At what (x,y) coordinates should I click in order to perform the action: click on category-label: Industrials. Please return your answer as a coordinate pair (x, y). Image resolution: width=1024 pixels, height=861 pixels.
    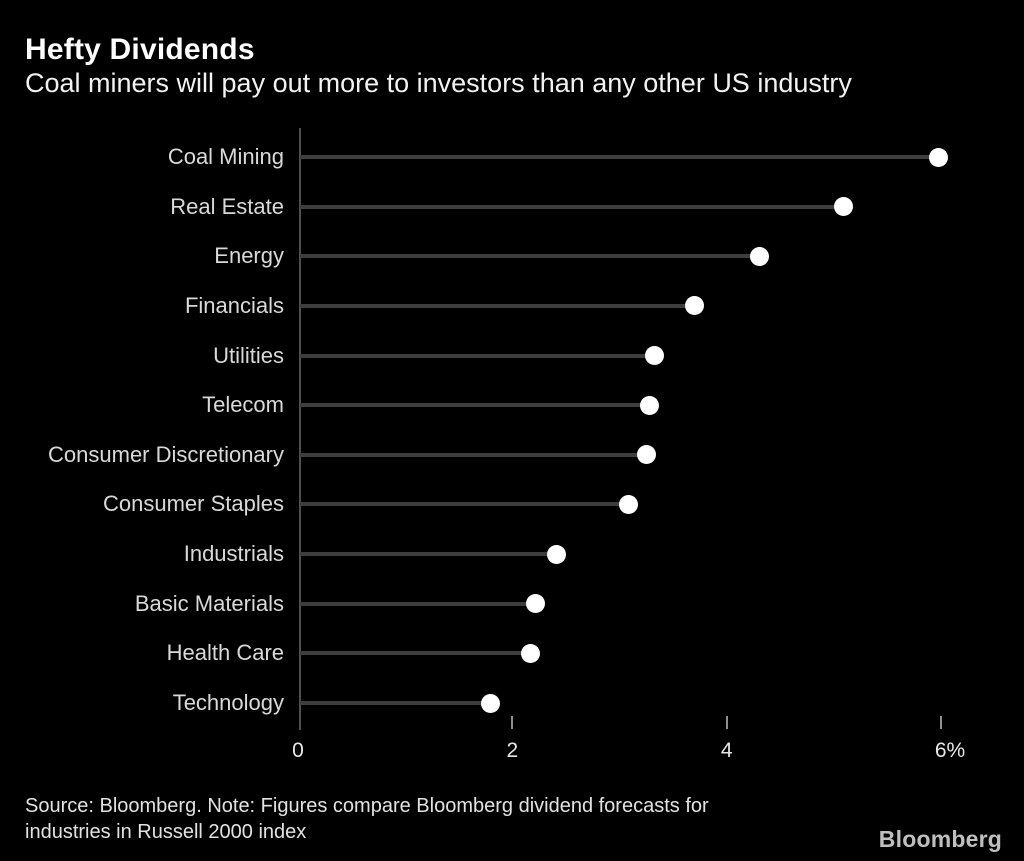
    Looking at the image, I should click on (233, 554).